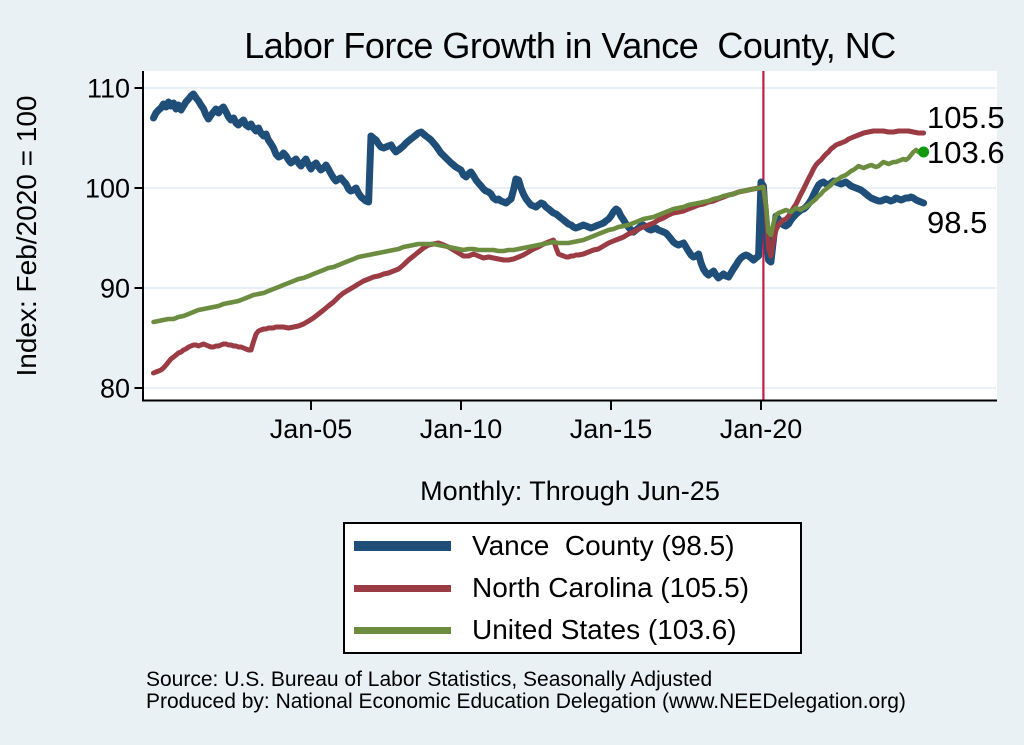 The width and height of the screenshot is (1024, 745). I want to click on end-label-united-states: 103.6, so click(966, 152).